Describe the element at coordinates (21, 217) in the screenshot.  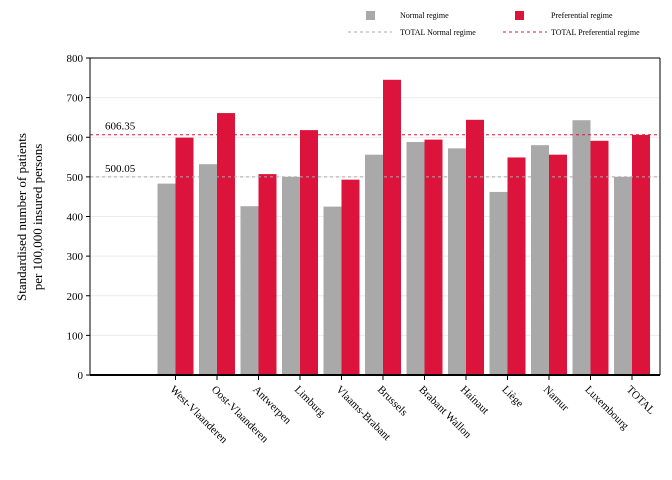
I see `y-axis-title-line-1: Standardised number of patients` at that location.